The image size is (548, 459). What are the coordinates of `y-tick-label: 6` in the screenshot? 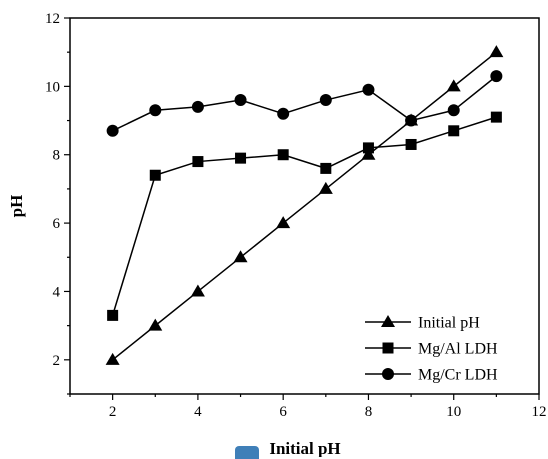 It's located at (57, 224).